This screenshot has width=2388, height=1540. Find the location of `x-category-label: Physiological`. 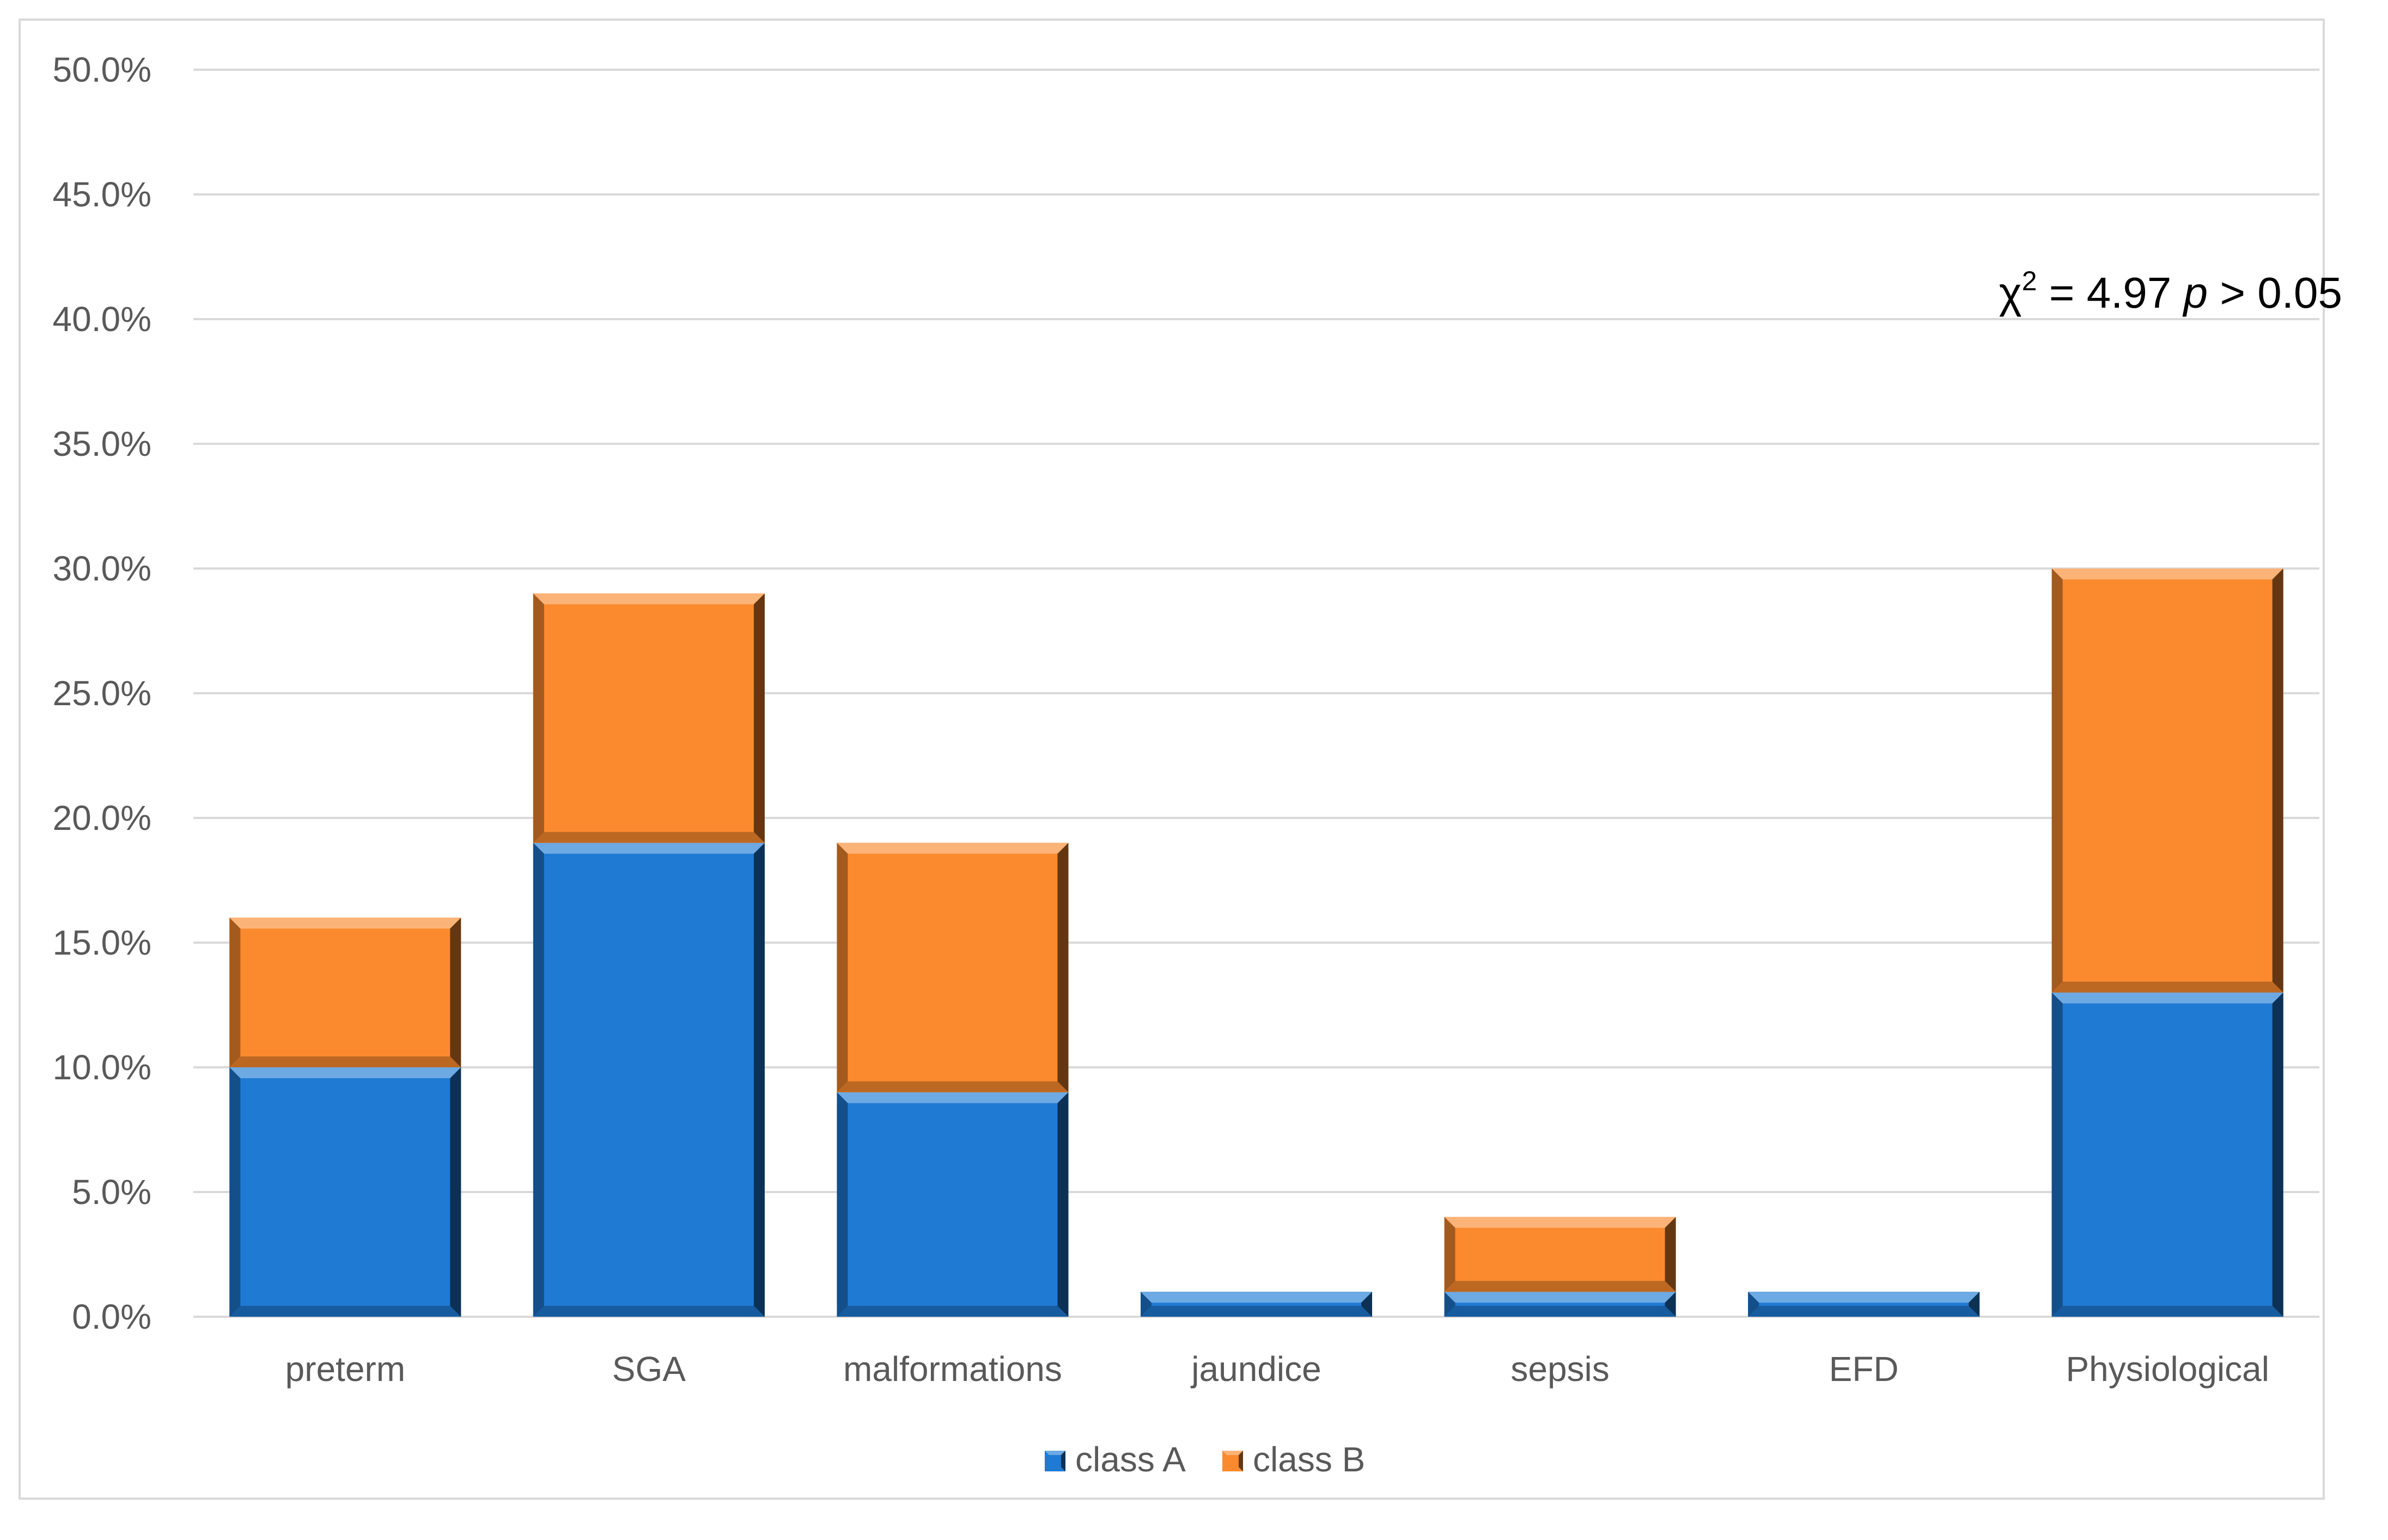

x-category-label: Physiological is located at coordinates (2167, 1369).